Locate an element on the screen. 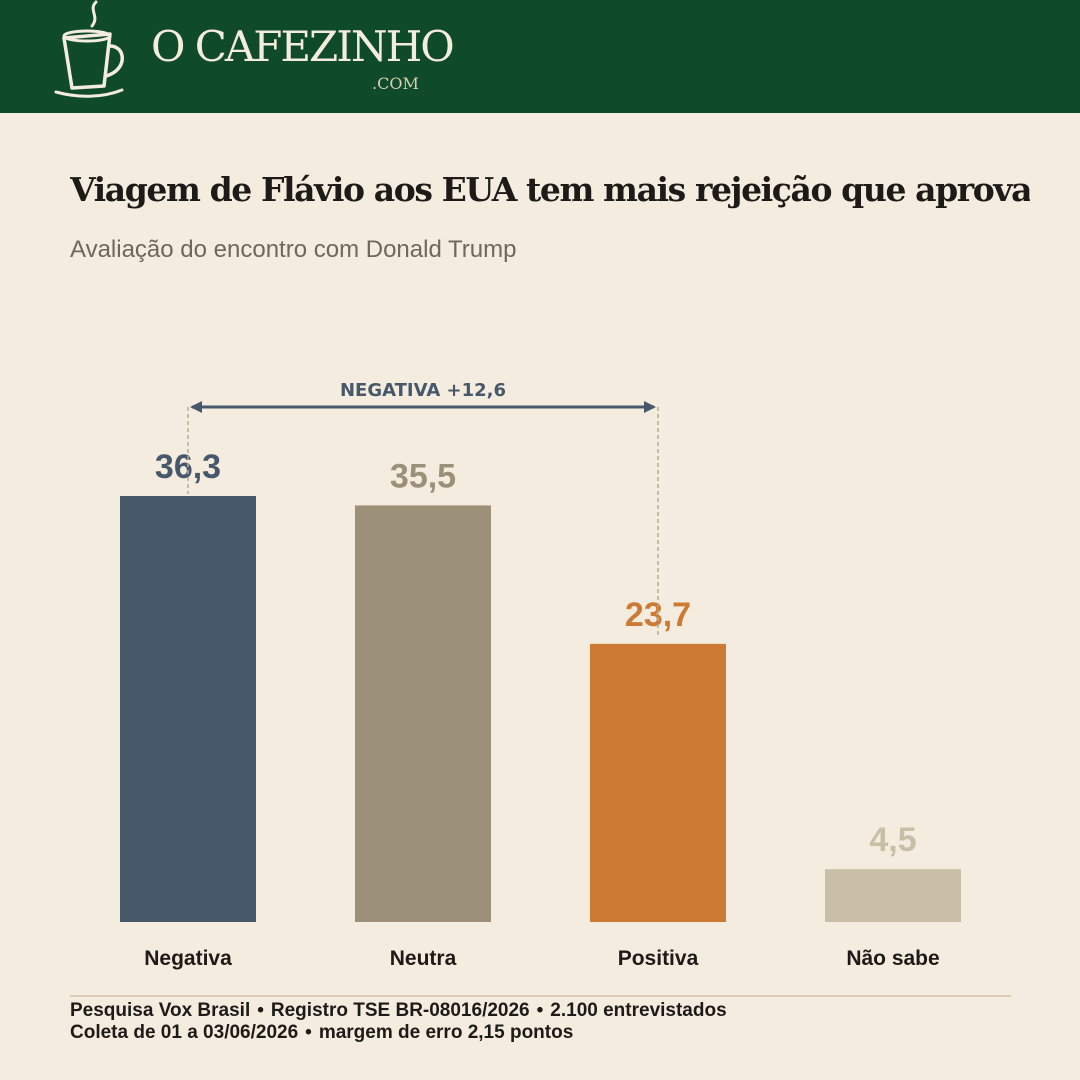 The image size is (1080, 1080). bar-nao-sabe is located at coordinates (893, 895).